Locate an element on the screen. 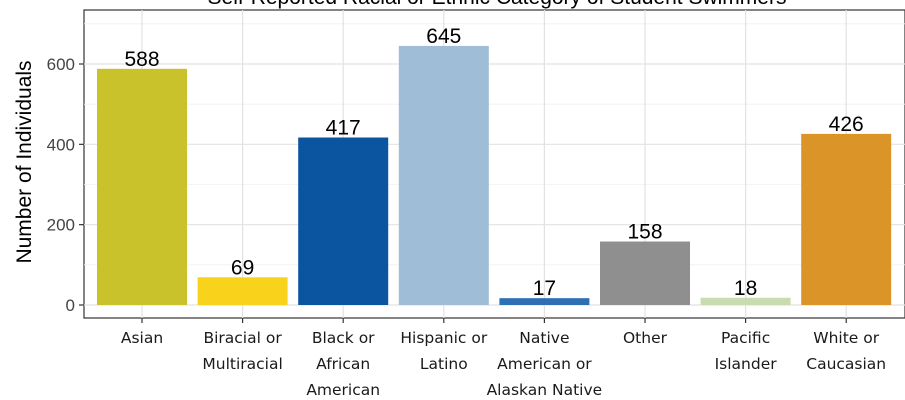  bar-value-label: 17 is located at coordinates (544, 288).